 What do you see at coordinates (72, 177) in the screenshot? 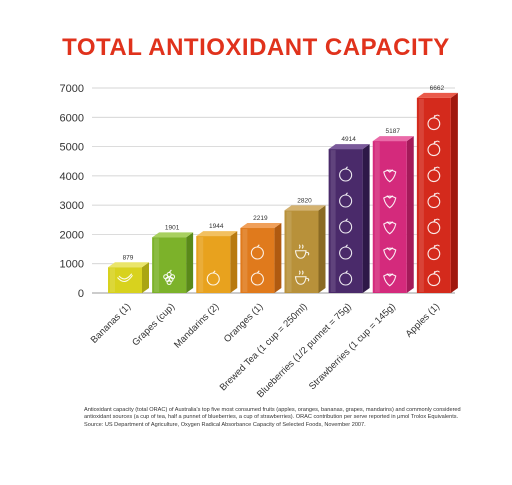
I see `y-tick-label: 4000` at bounding box center [72, 177].